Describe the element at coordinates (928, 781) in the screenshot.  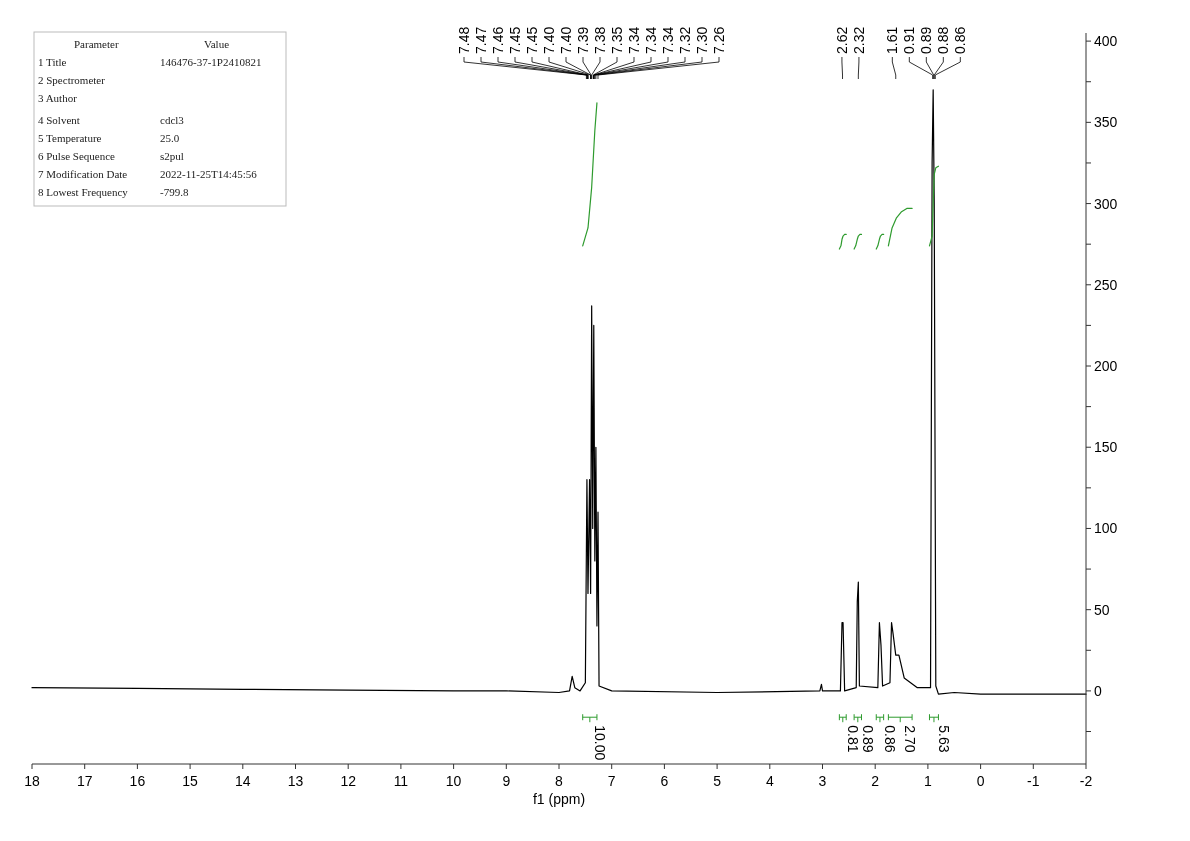
I see `x-tick-label: 1` at that location.